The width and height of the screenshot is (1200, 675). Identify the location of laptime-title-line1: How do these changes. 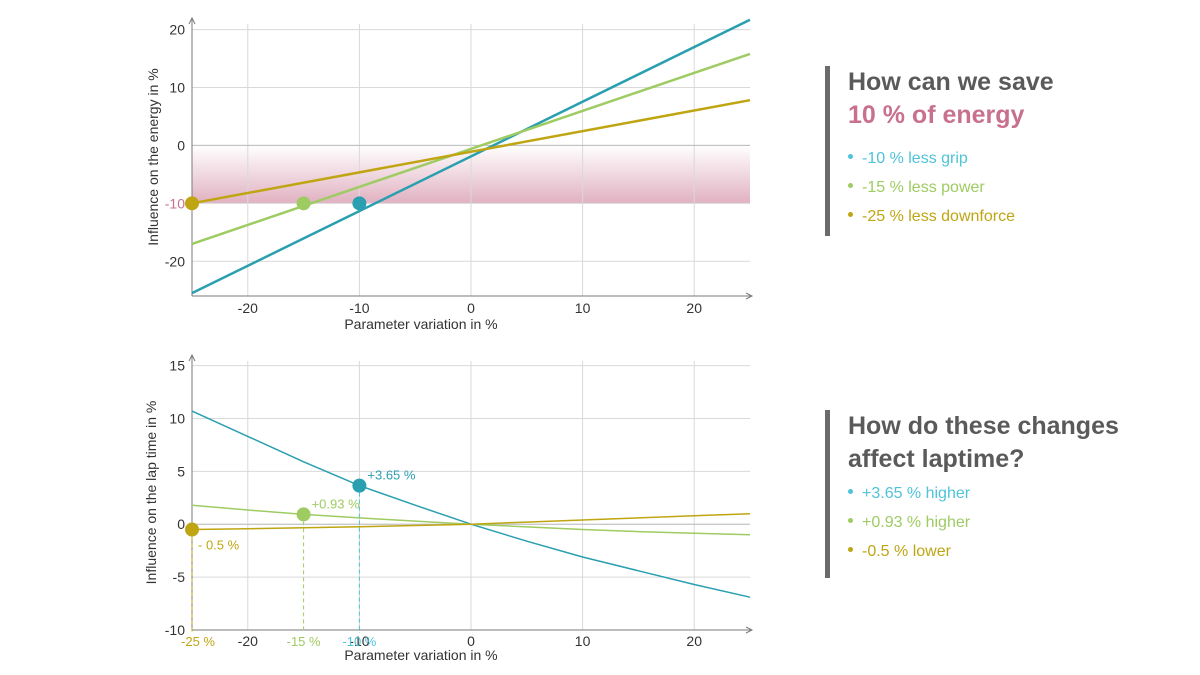
(983, 426).